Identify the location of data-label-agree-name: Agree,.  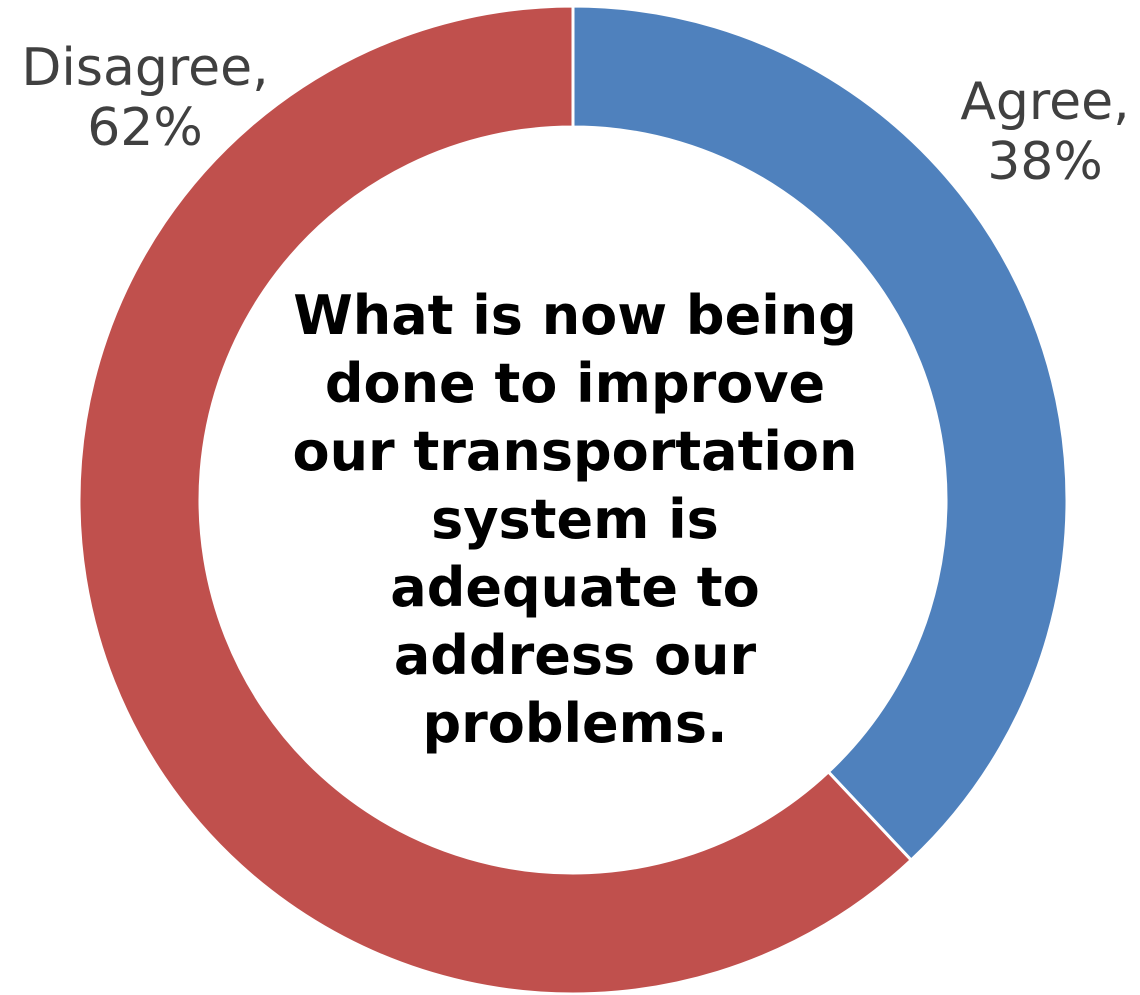
(1045, 102).